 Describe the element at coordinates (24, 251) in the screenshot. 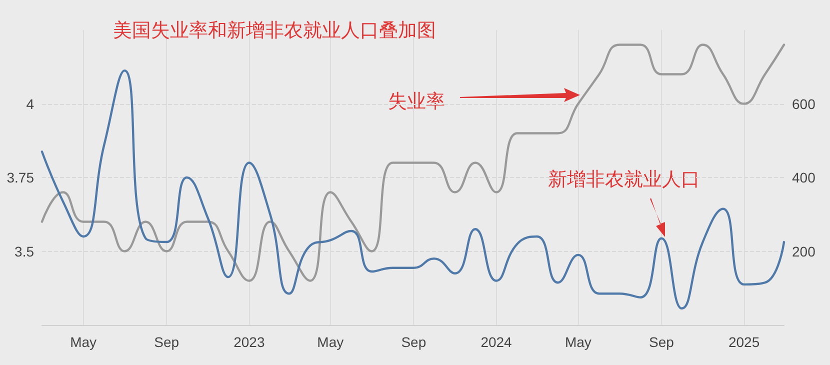

I see `y-tick-label: 3.5` at that location.